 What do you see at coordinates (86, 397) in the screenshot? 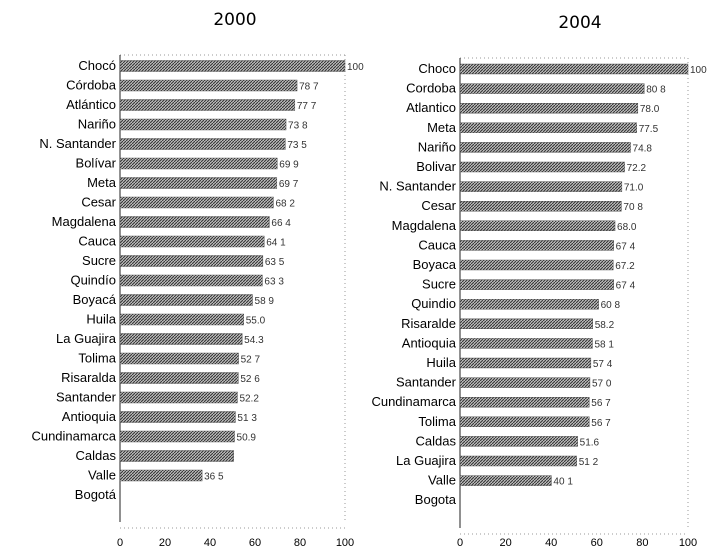
I see `category-label: Santander` at bounding box center [86, 397].